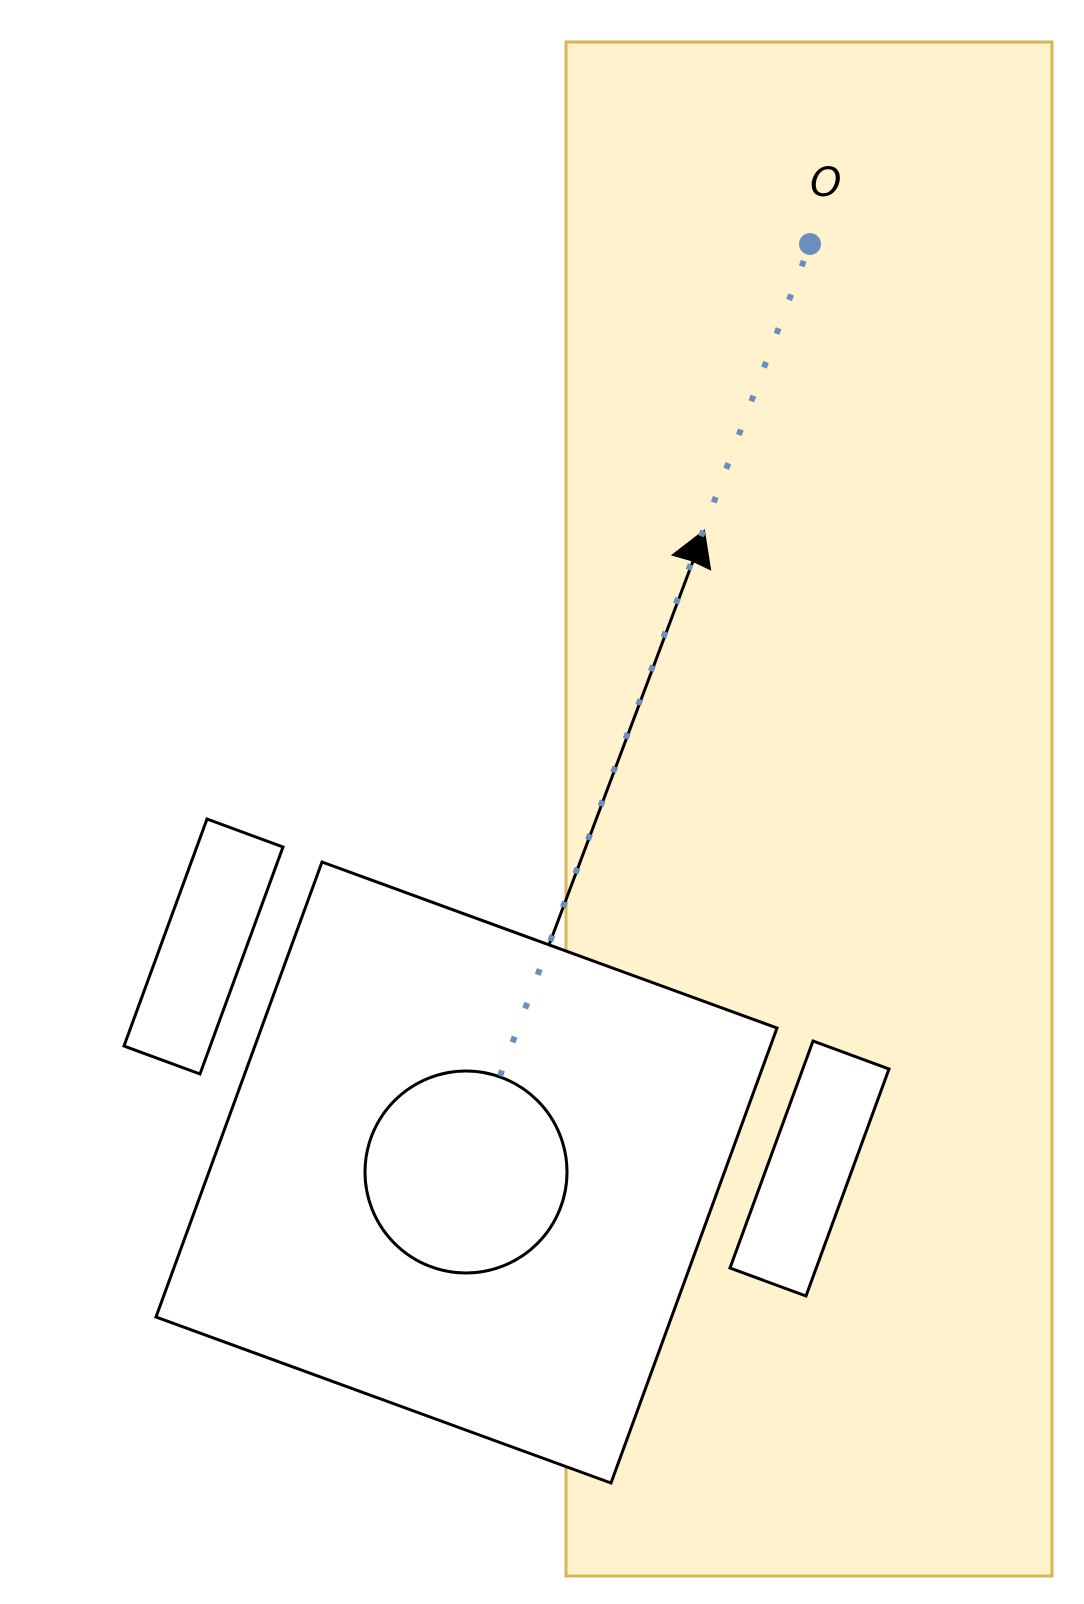 The height and width of the screenshot is (1604, 1084). Describe the element at coordinates (810, 244) in the screenshot. I see `target-point` at that location.